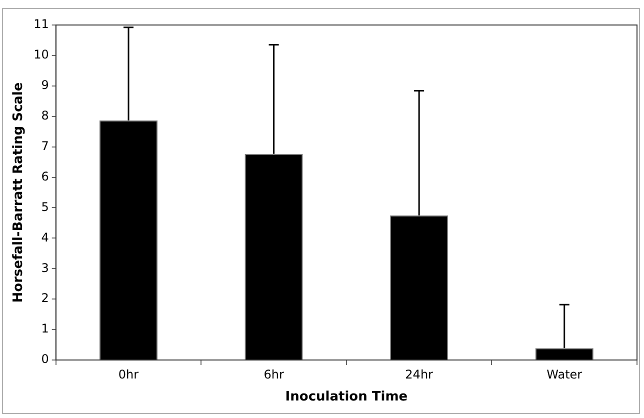 The width and height of the screenshot is (644, 418). What do you see at coordinates (274, 374) in the screenshot?
I see `x-tick-label: 6hr` at bounding box center [274, 374].